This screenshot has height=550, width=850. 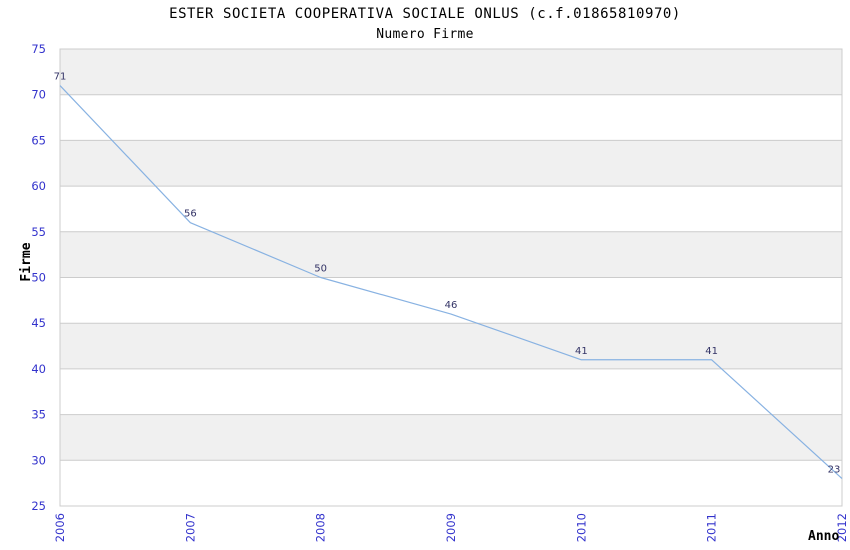 I want to click on data-point-label: 23, so click(x=834, y=470).